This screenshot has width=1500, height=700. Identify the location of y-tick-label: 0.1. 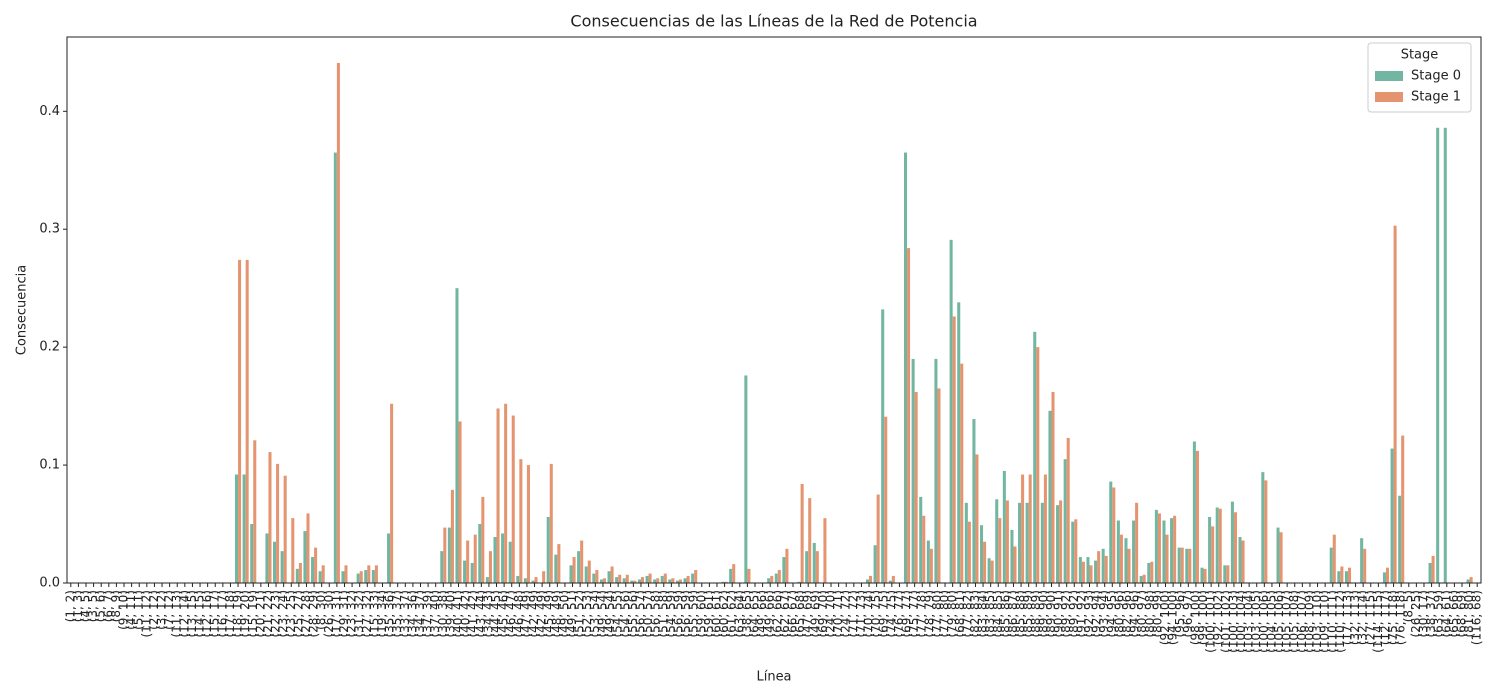
(49, 465).